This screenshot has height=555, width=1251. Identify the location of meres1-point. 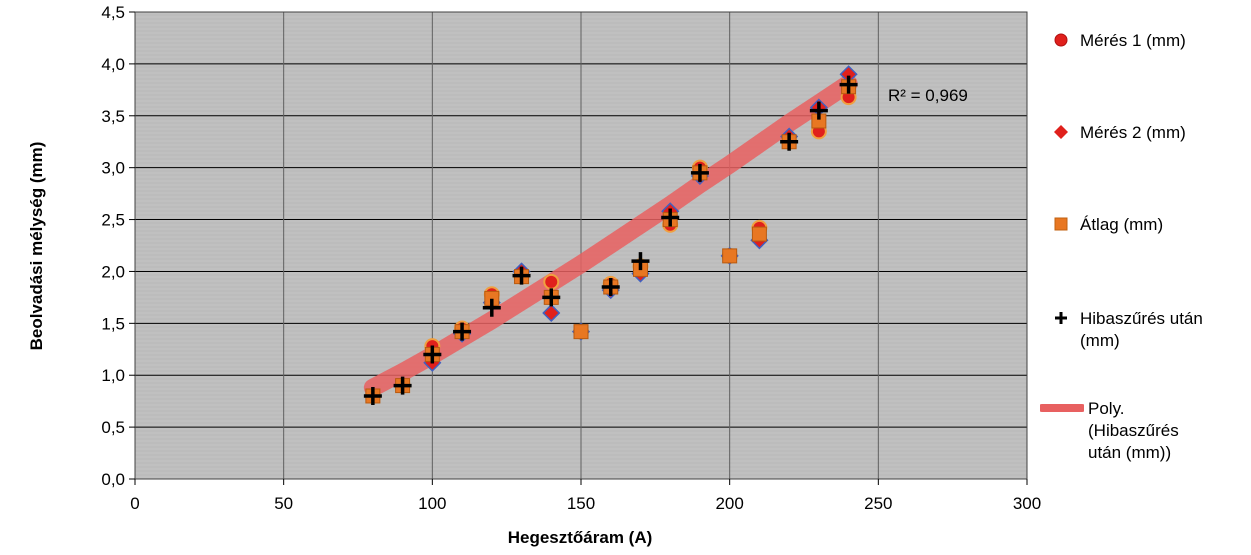
(551, 281).